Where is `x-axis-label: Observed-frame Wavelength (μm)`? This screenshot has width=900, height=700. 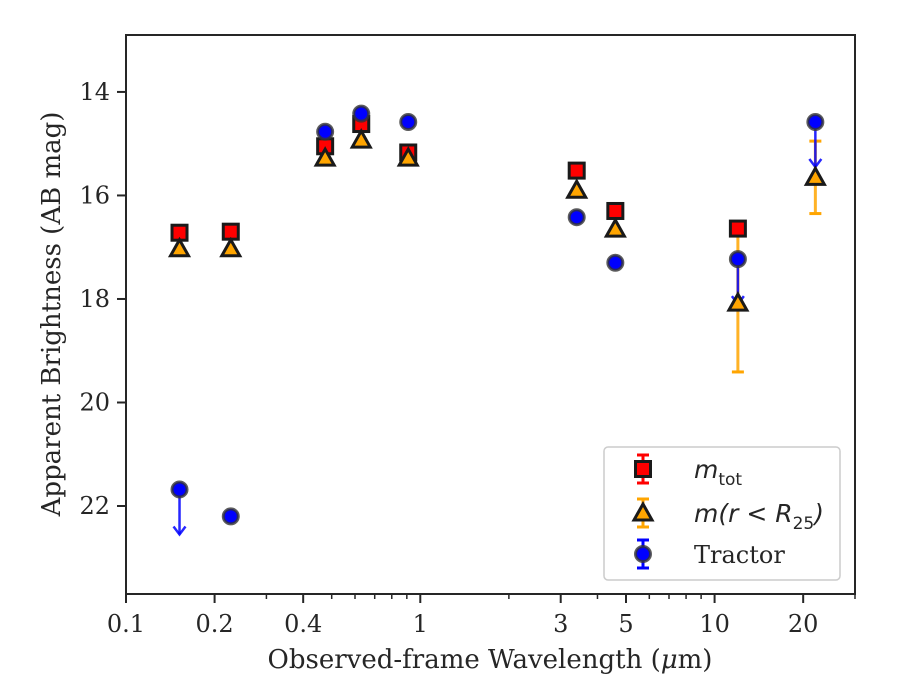 x-axis-label: Observed-frame Wavelength (μm) is located at coordinates (490, 660).